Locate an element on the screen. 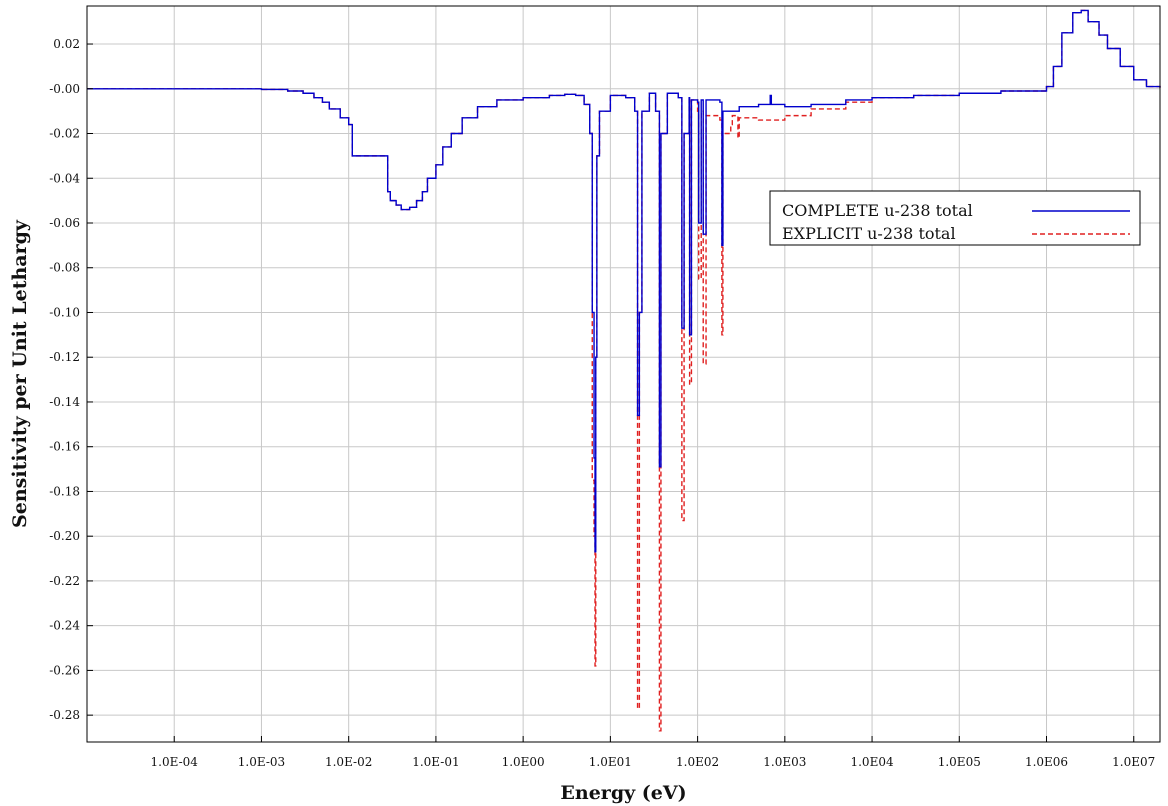  x-tick-label: 1.0E-02 is located at coordinates (348, 762).